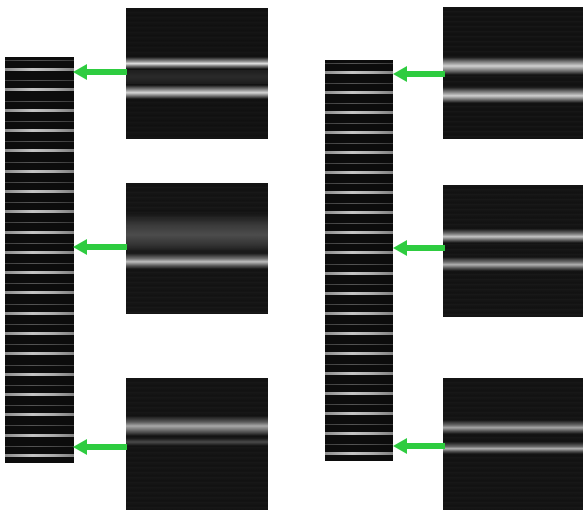 Image resolution: width=583 pixels, height=512 pixels. What do you see at coordinates (419, 446) in the screenshot?
I see `arrow-right-bottom-icon` at bounding box center [419, 446].